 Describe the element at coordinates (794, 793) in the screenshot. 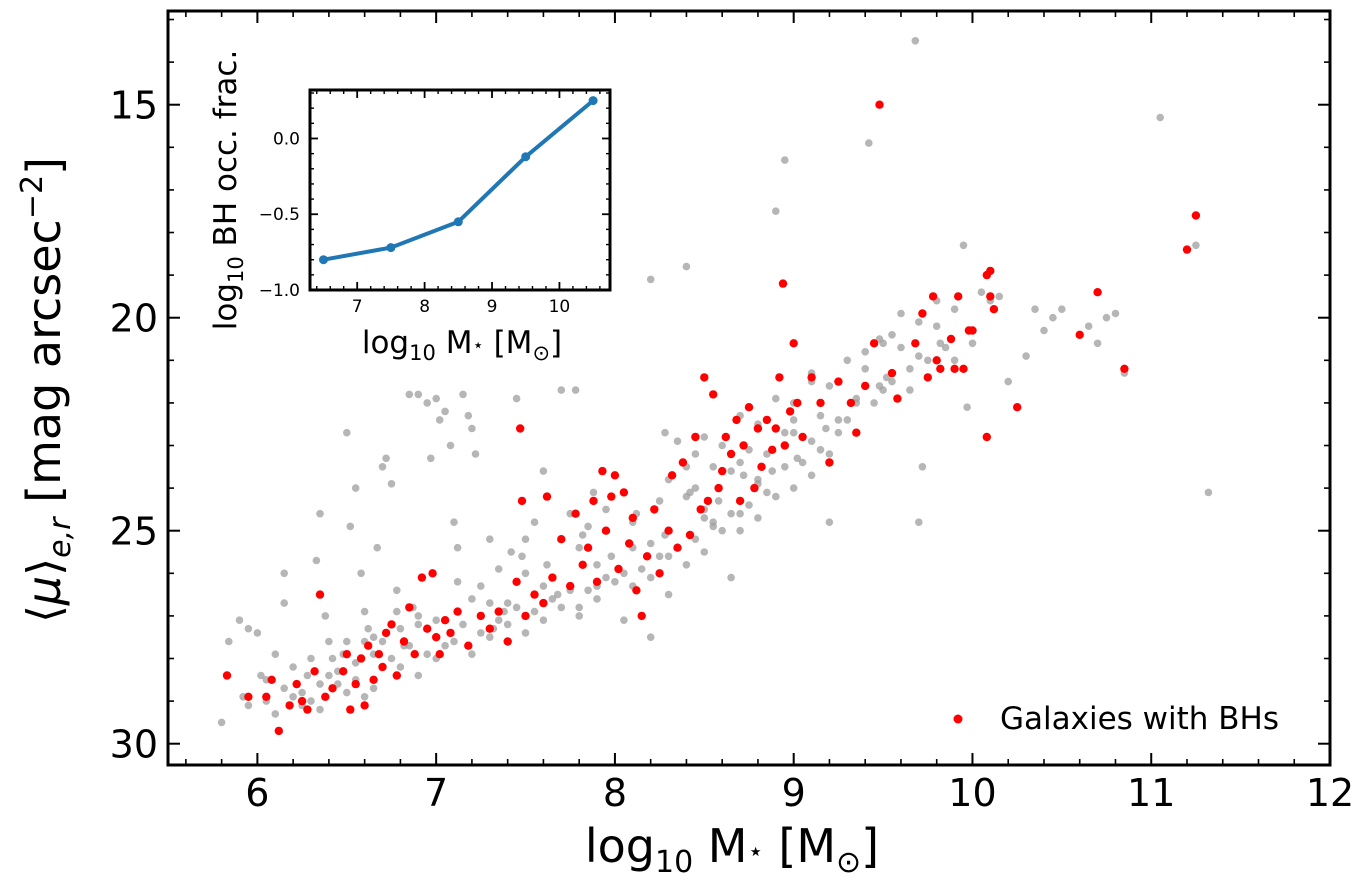

I see `x-tick-label: 9` at that location.